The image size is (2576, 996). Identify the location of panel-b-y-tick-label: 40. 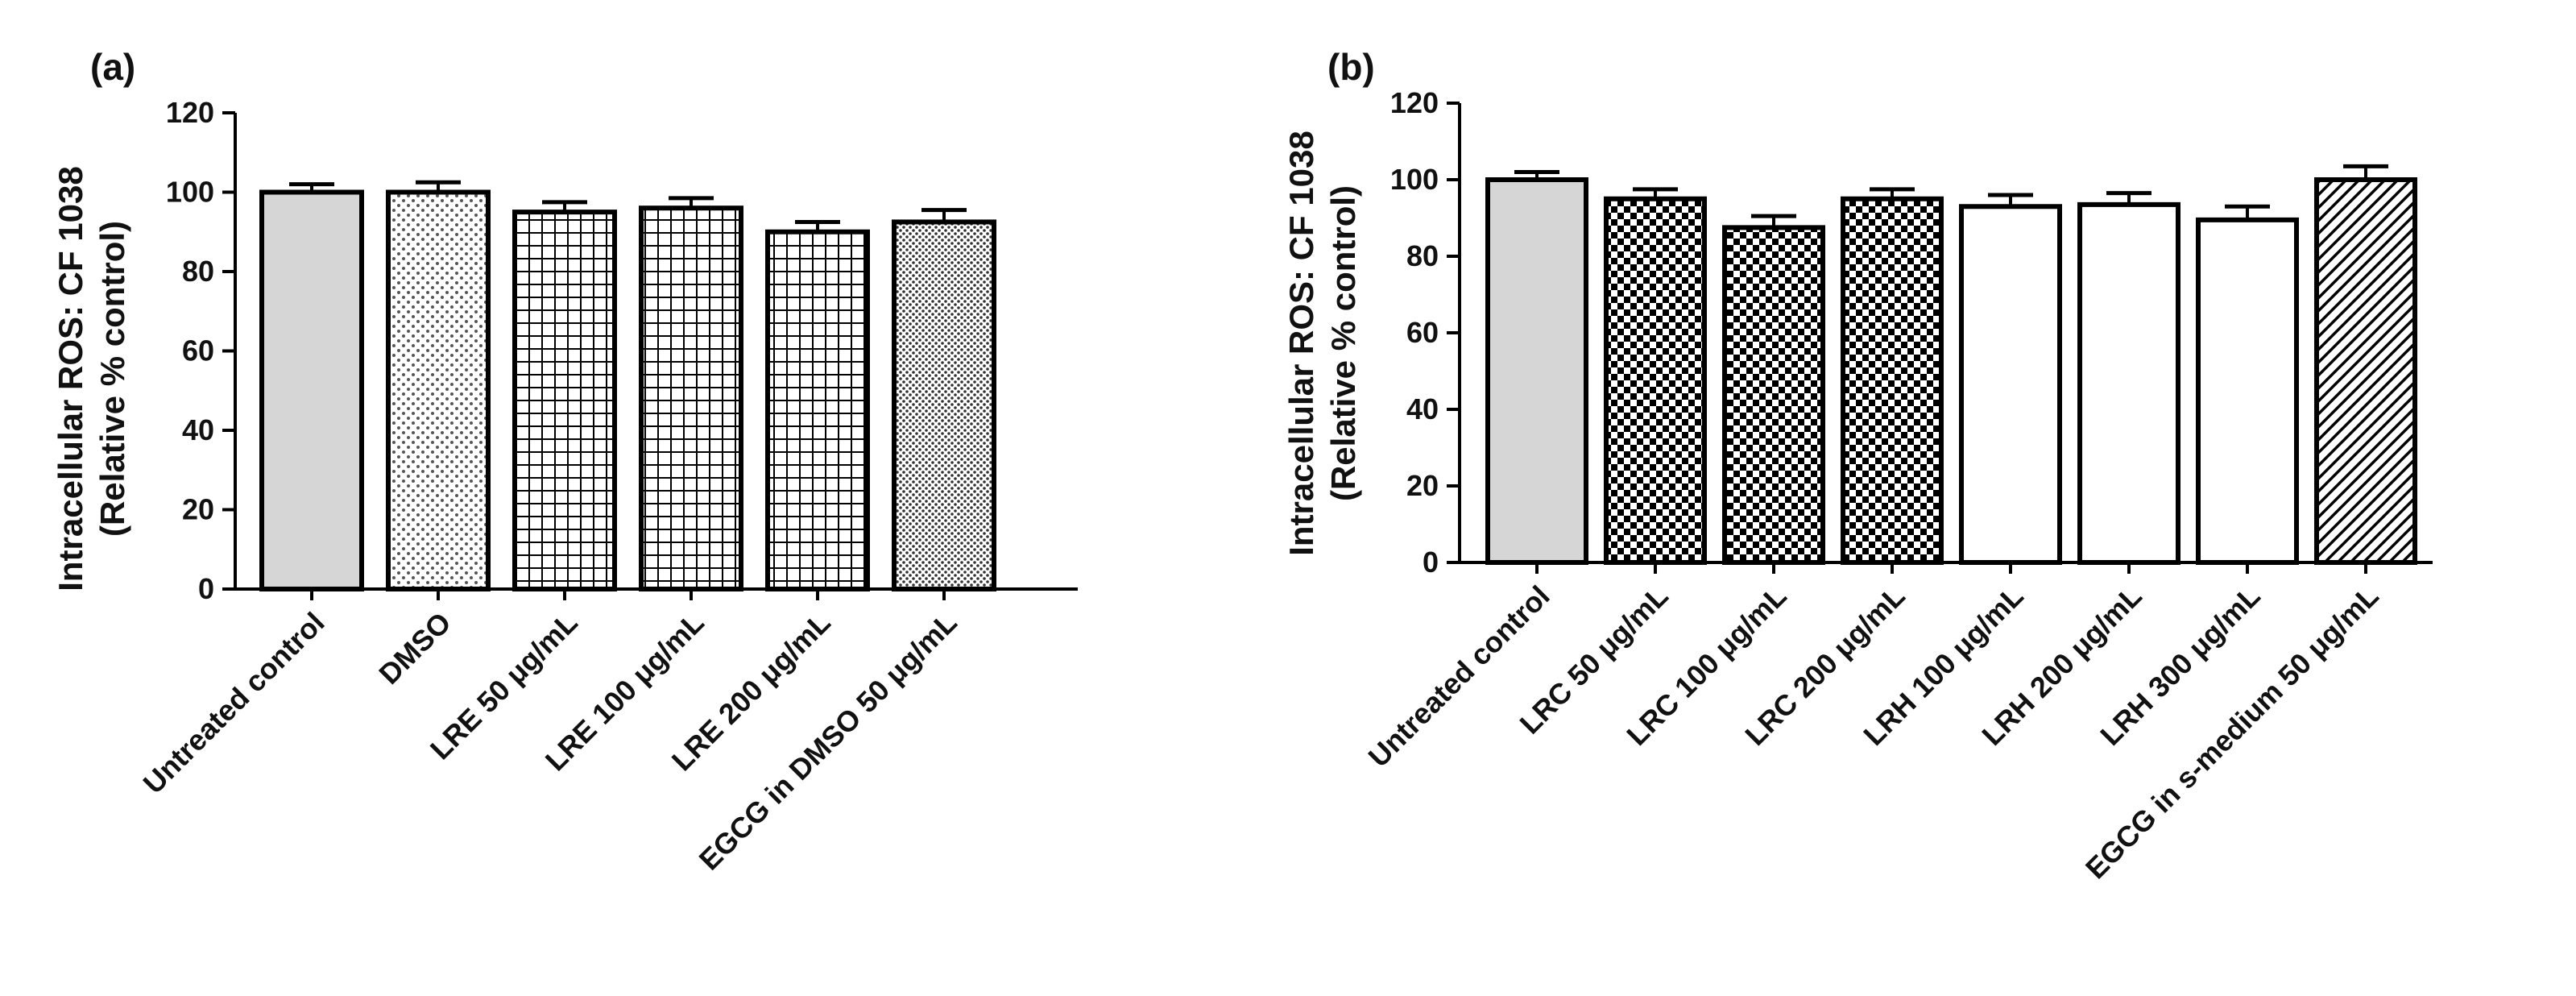
(1422, 408).